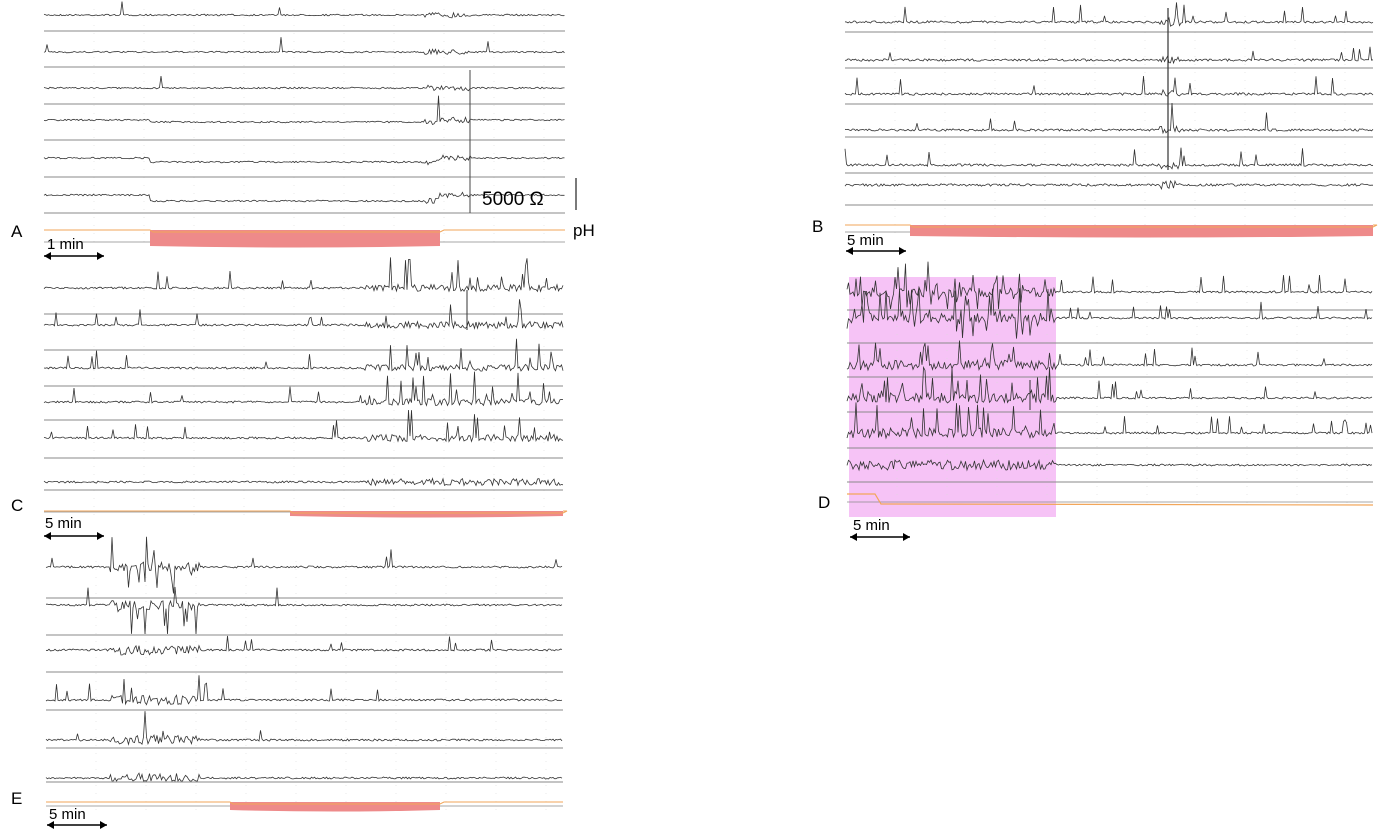 Image resolution: width=1378 pixels, height=831 pixels. What do you see at coordinates (303, 275) in the screenshot?
I see `panel-c-channel-1-trace` at bounding box center [303, 275].